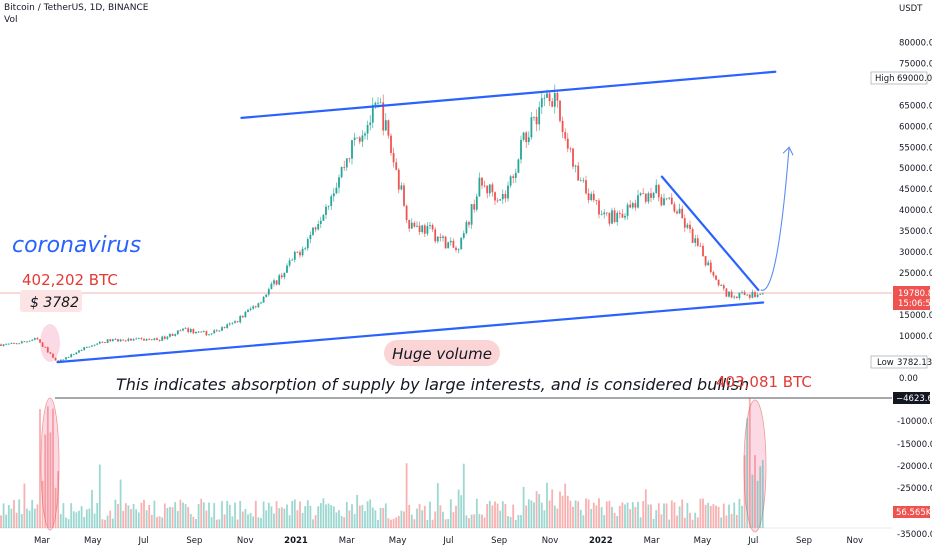  I want to click on current-price-value: 19780.81, so click(915, 294).